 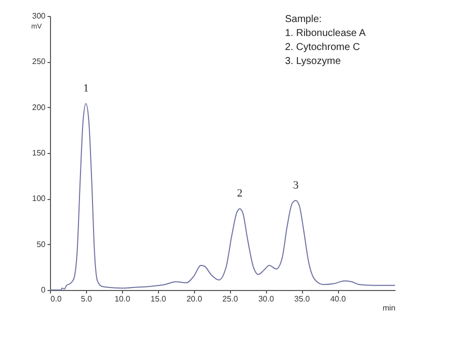 What do you see at coordinates (56, 299) in the screenshot?
I see `x-tick-label: 0.0` at bounding box center [56, 299].